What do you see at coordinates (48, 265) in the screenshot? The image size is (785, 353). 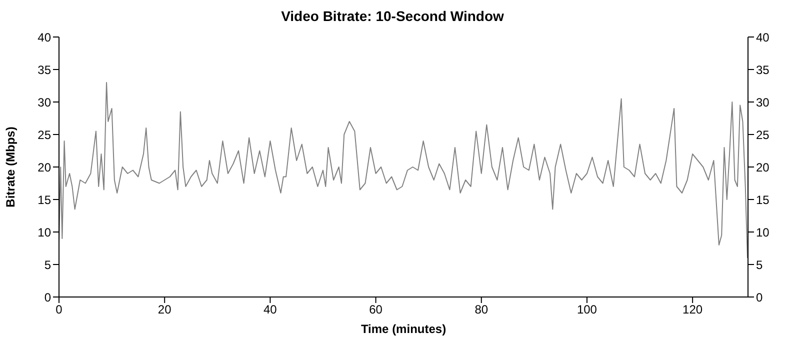 I see `y-tick-label: 5` at bounding box center [48, 265].